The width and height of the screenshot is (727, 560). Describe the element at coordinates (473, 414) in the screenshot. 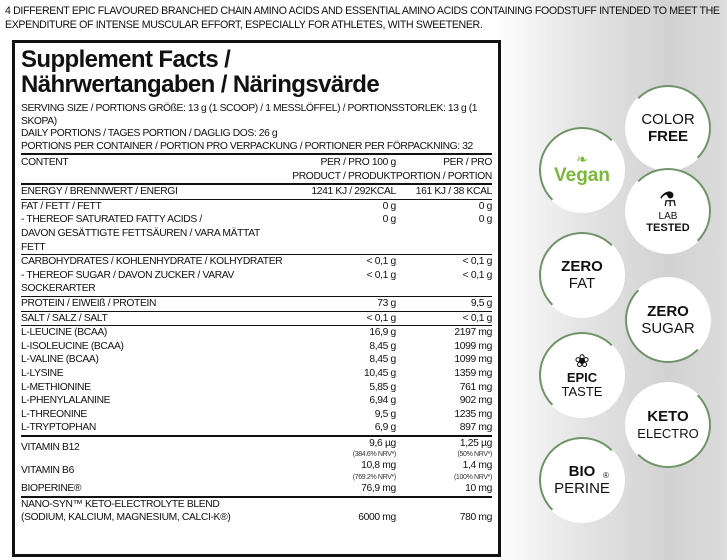

I see `value-per-portion: 1235 mg` at that location.